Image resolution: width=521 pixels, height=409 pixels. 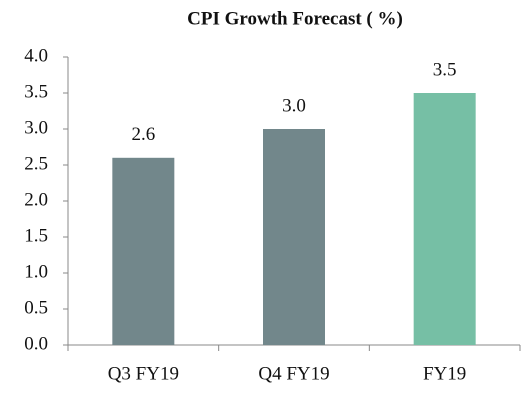 I want to click on y-tick-label: 2.5, so click(x=36, y=163).